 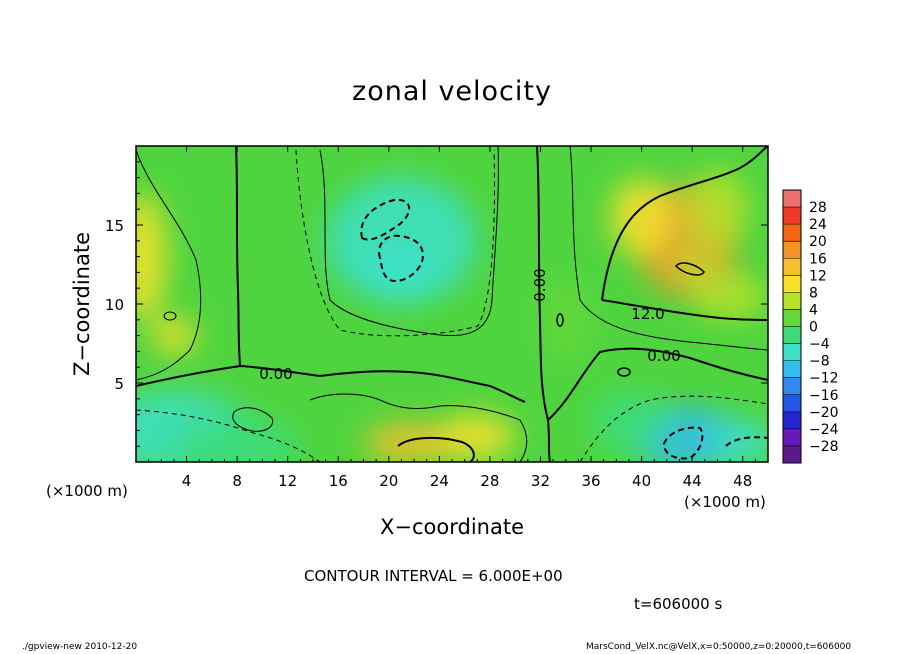 I want to click on x-tick-label: 28, so click(x=489, y=481).